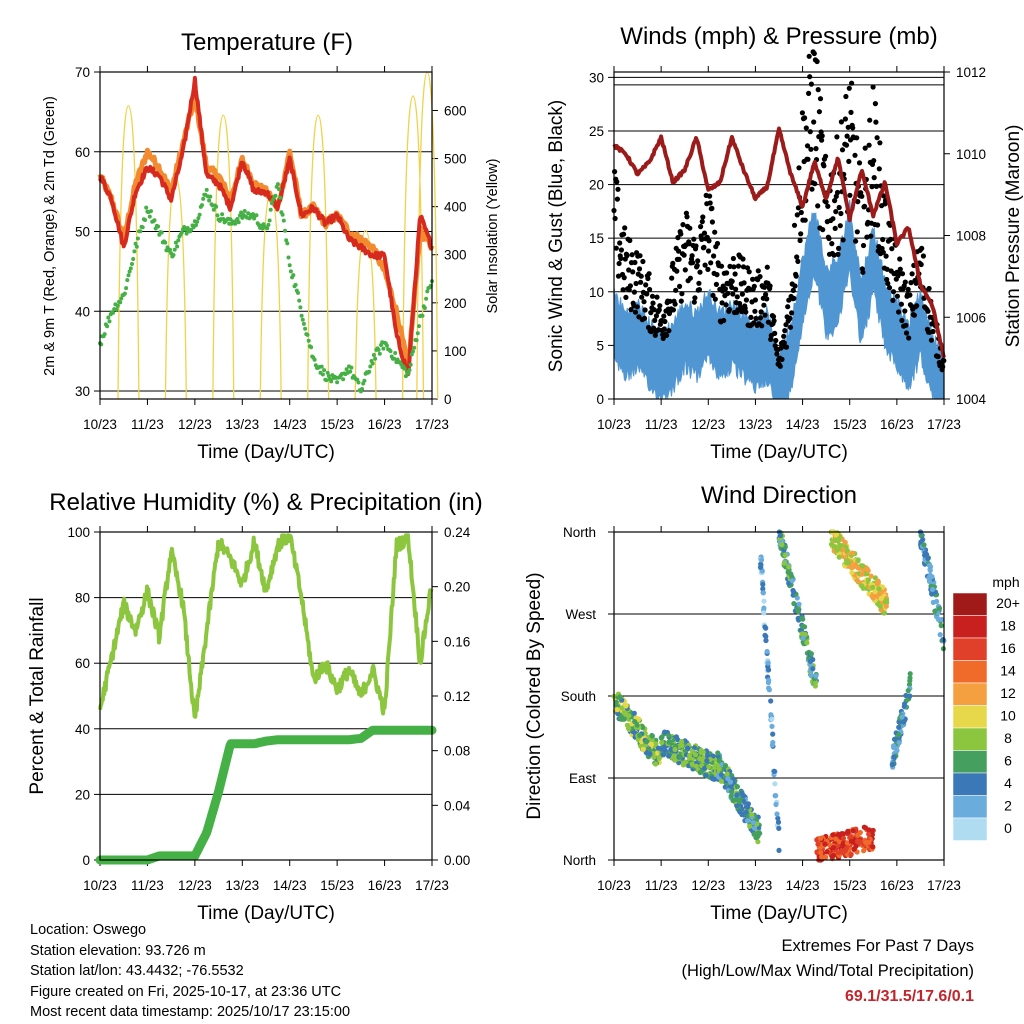  What do you see at coordinates (1013, 236) in the screenshot?
I see `y-right-axis-label: Station Pressure (Maroon)` at bounding box center [1013, 236].